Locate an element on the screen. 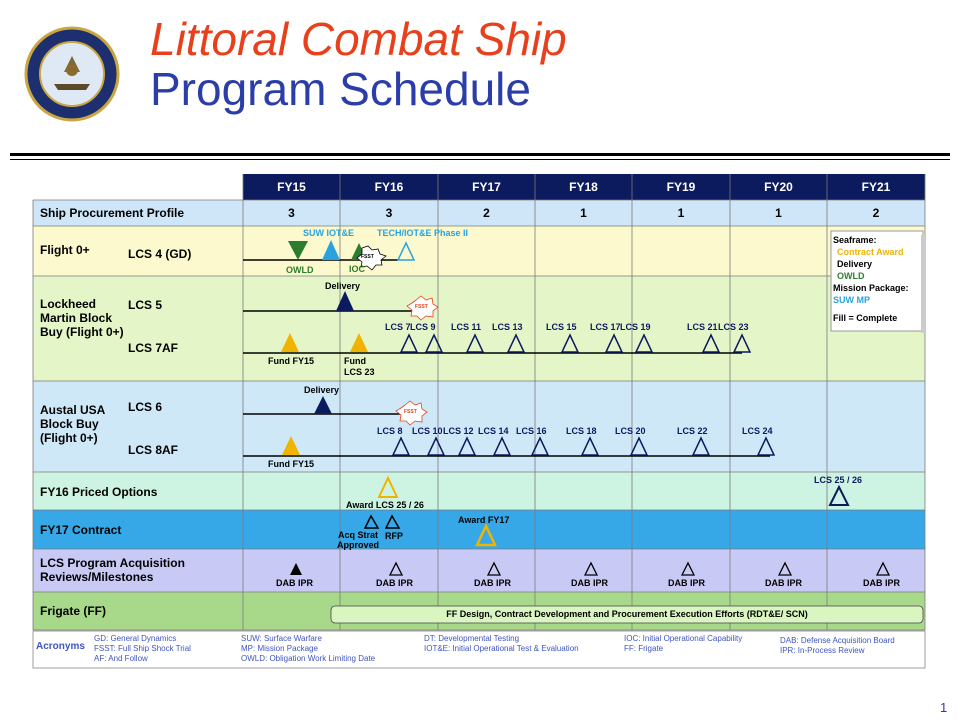  lockheed-label: Lockheed Martin Block Buy (Flight 0+) is located at coordinates (82, 318).